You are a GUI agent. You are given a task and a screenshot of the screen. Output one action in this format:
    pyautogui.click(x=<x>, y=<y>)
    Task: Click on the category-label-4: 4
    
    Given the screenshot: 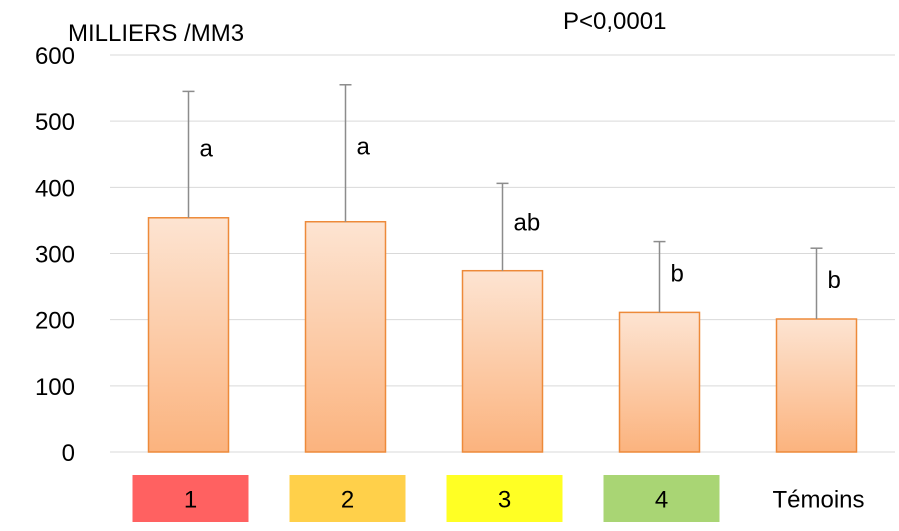 What is the action you would take?
    pyautogui.click(x=661, y=500)
    